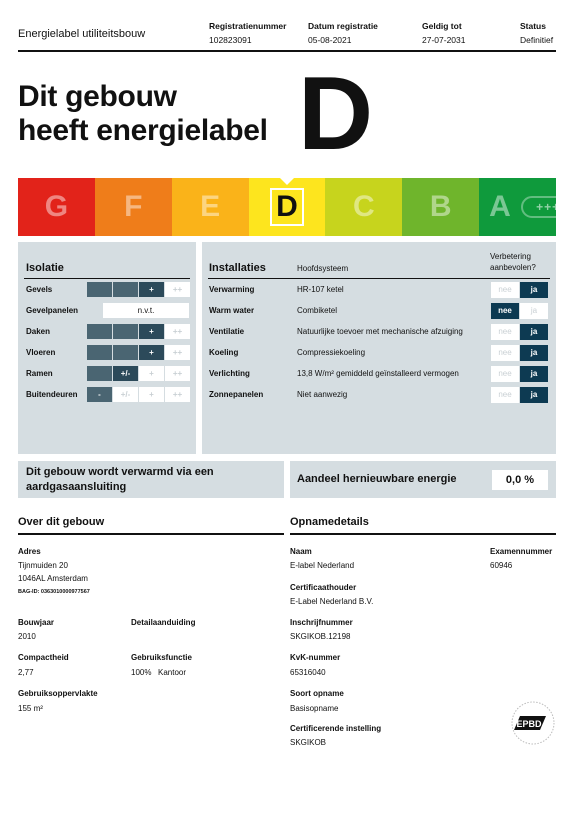 The image size is (575, 826). I want to click on insulation-row-gevels: Gevels + ++, so click(108, 289).